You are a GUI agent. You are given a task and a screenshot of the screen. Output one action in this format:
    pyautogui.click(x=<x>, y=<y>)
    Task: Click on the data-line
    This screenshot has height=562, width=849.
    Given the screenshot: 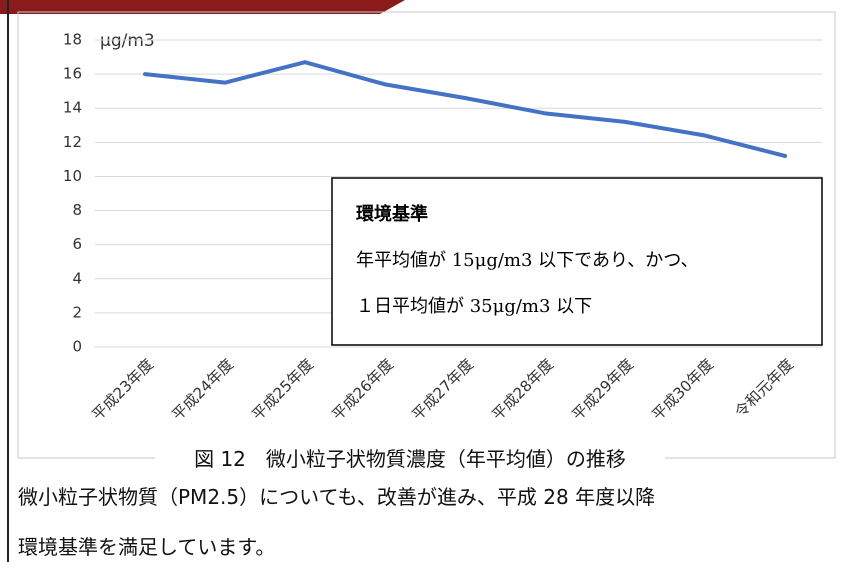 What is the action you would take?
    pyautogui.click(x=465, y=109)
    